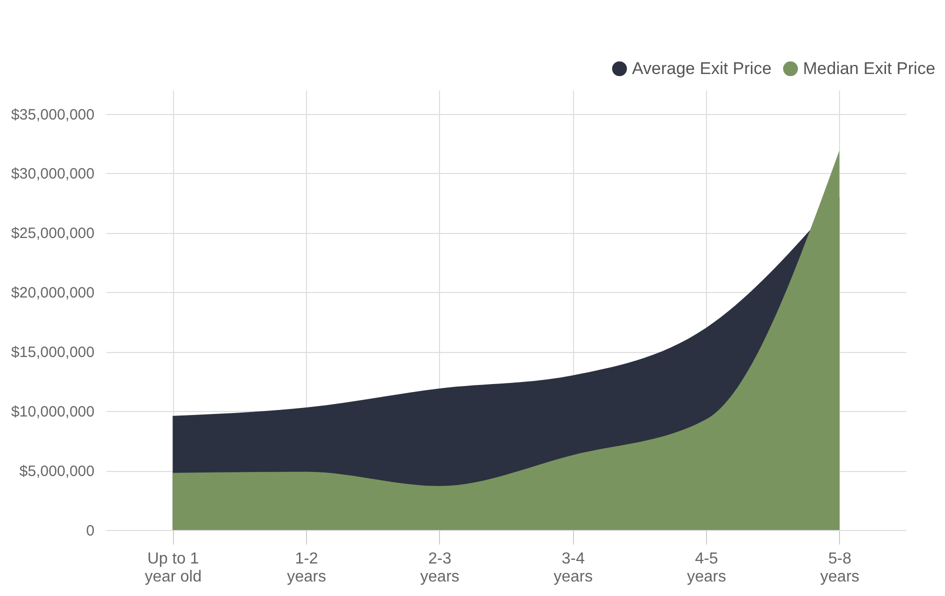 This screenshot has width=945, height=596. I want to click on x-tick-label: 5-8 years, so click(840, 568).